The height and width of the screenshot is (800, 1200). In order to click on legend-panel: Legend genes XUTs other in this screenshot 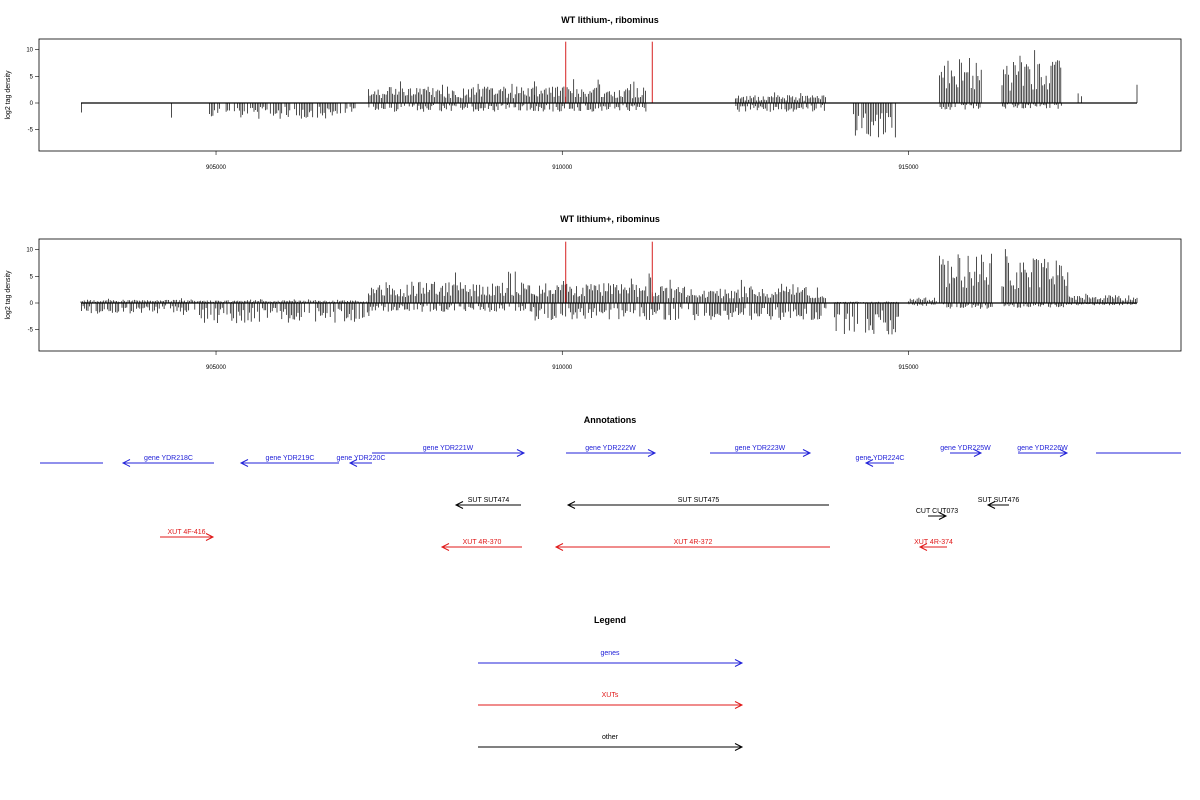, I will do `click(611, 683)`.